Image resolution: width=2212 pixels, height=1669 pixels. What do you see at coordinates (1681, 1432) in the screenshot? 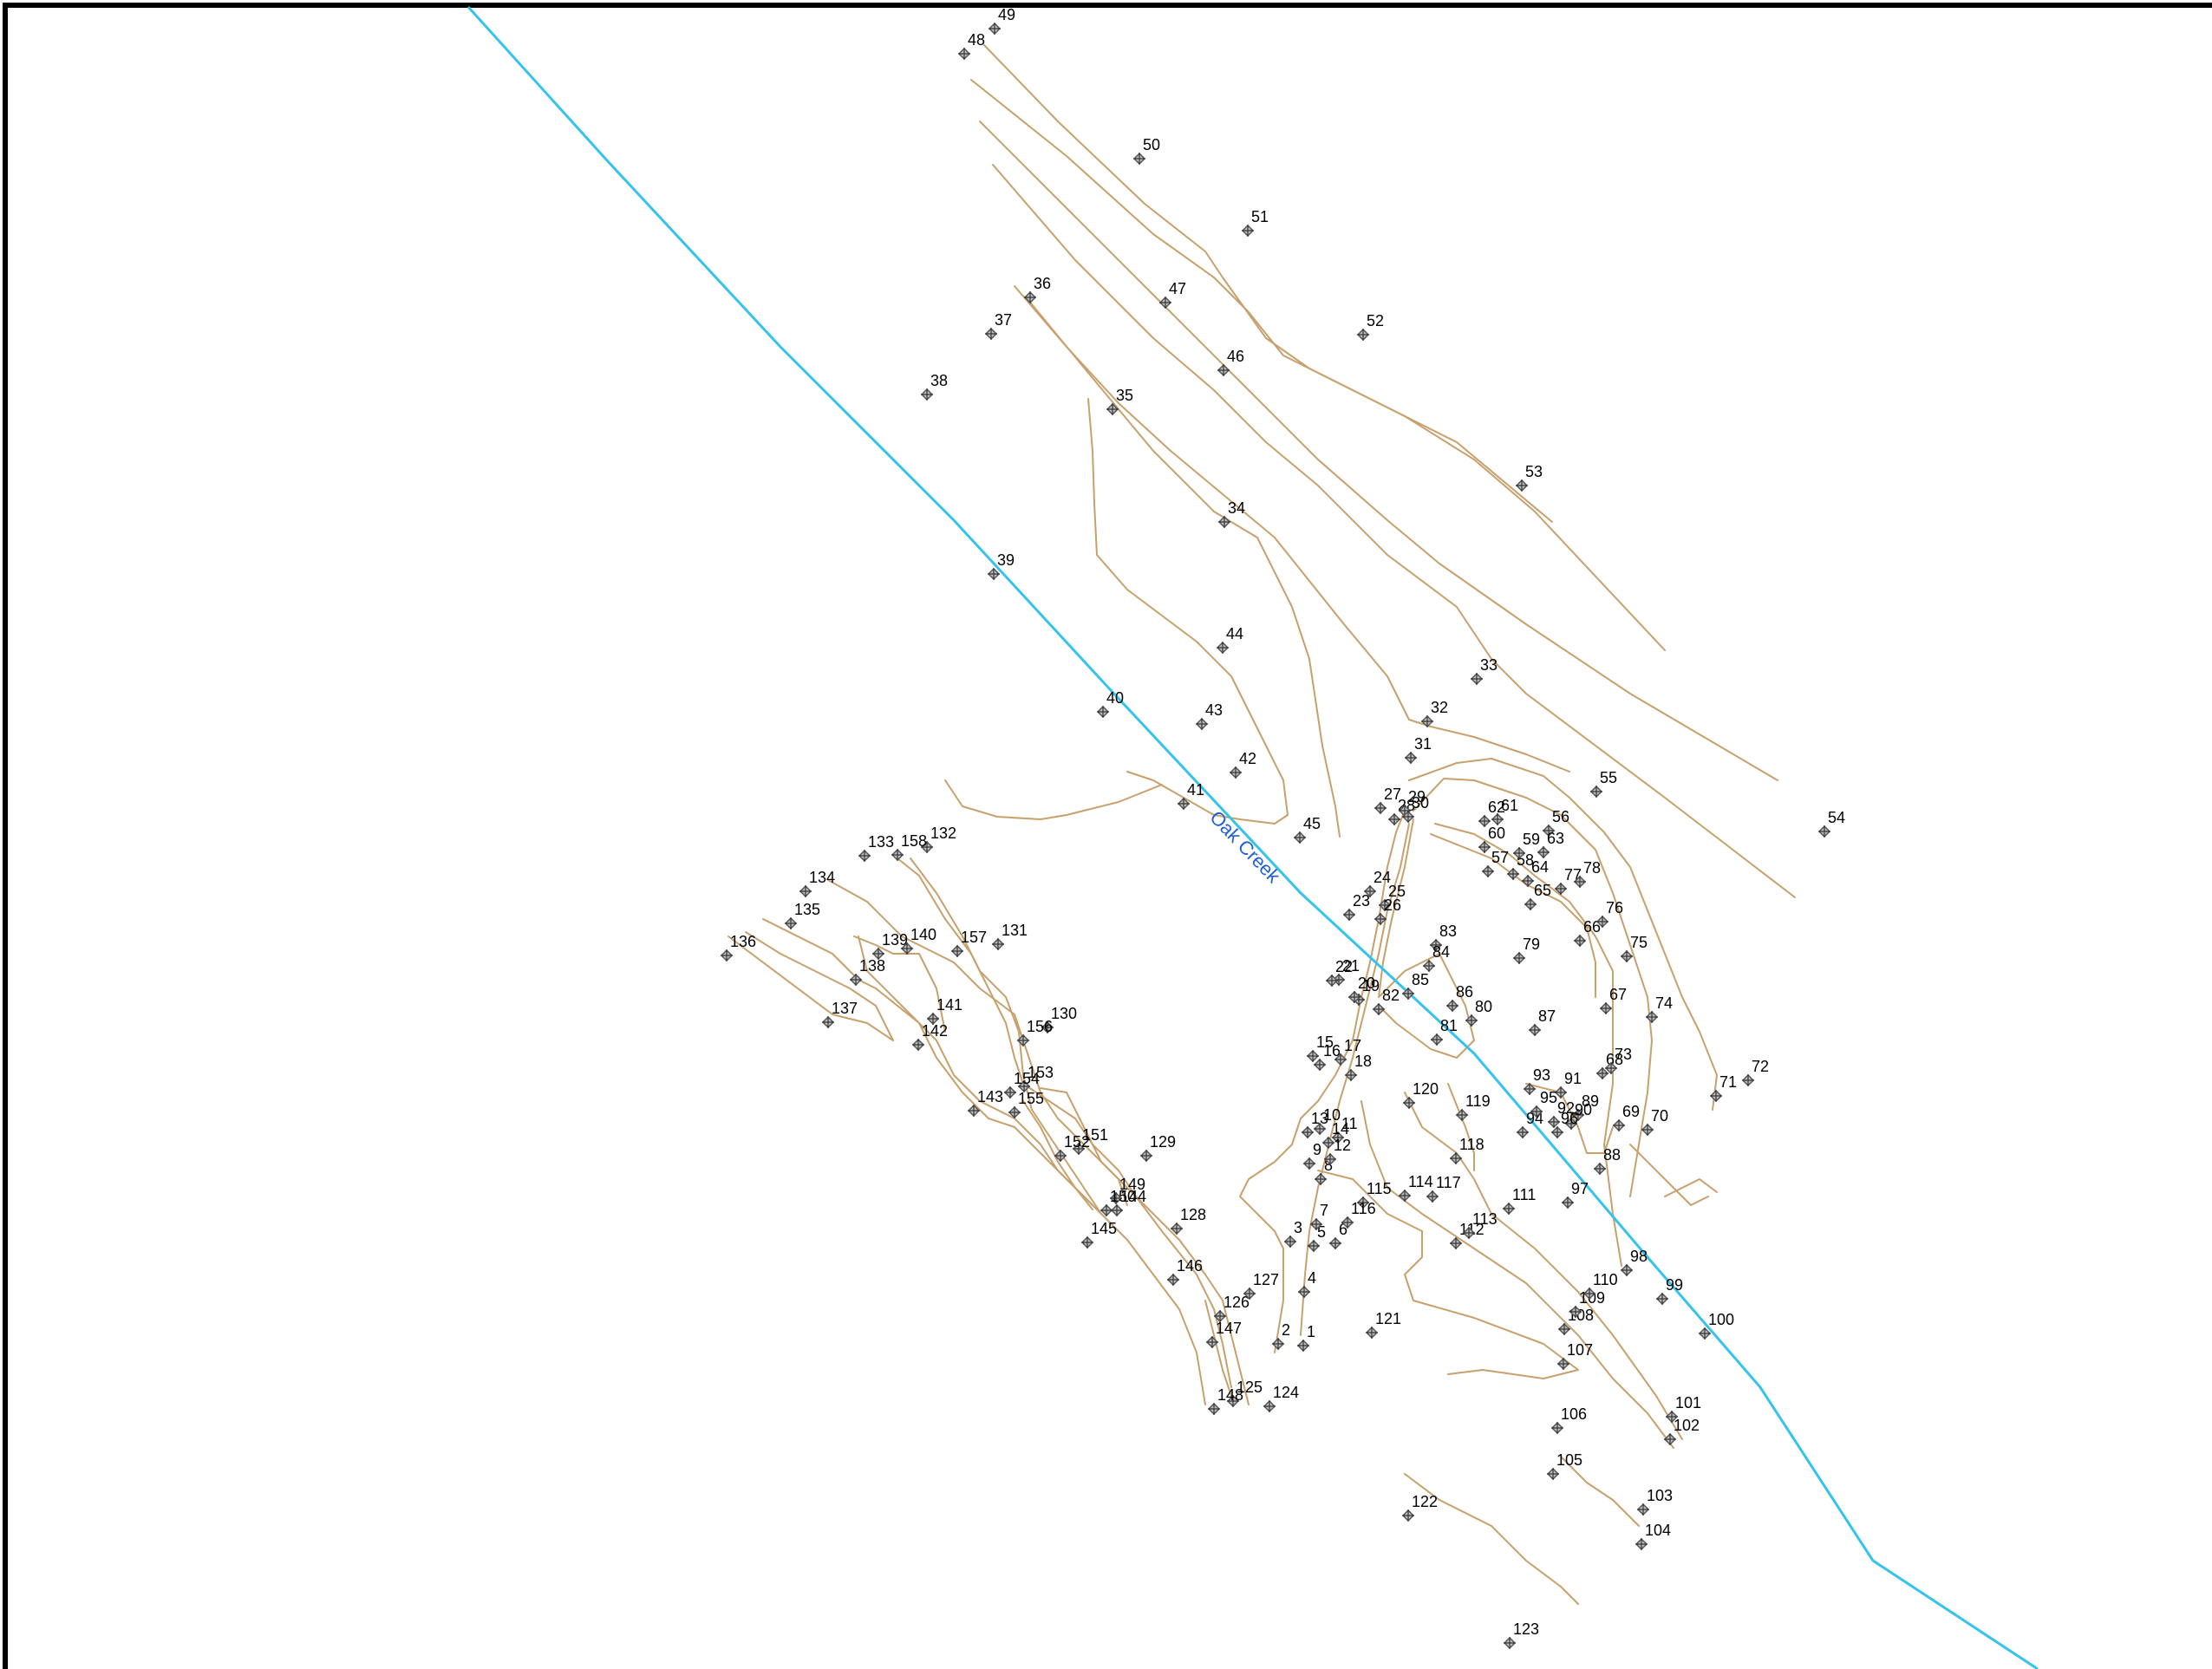
I see `survey-point: 102` at bounding box center [1681, 1432].